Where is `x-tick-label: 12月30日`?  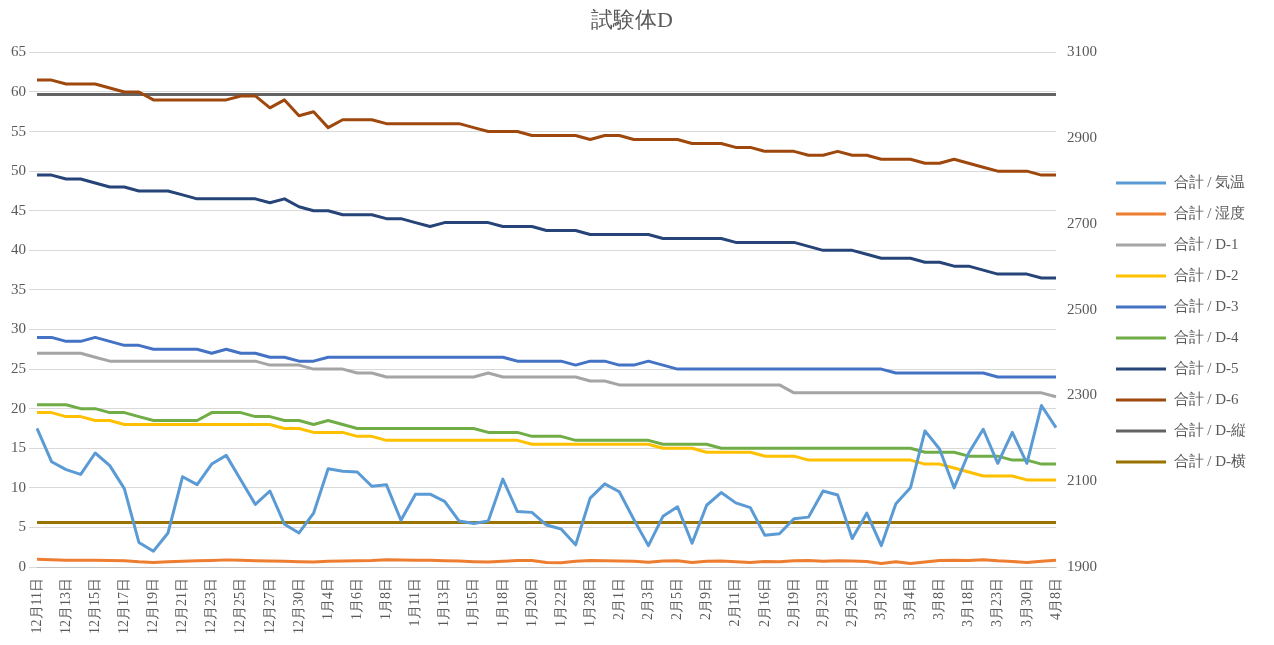
x-tick-label: 12月30日 is located at coordinates (298, 606).